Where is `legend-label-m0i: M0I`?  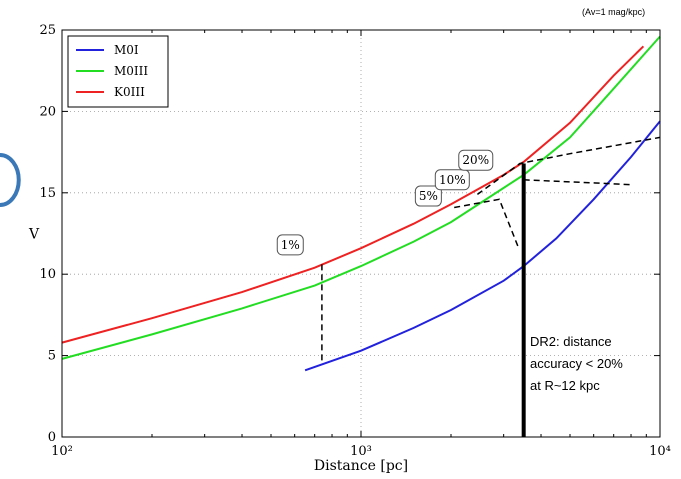
legend-label-m0i: M0I is located at coordinates (126, 50).